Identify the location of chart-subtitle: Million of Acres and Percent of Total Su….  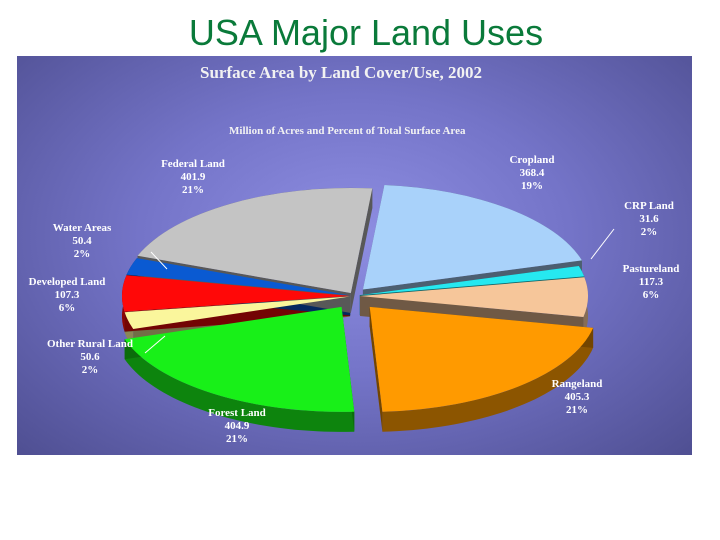
(347, 131).